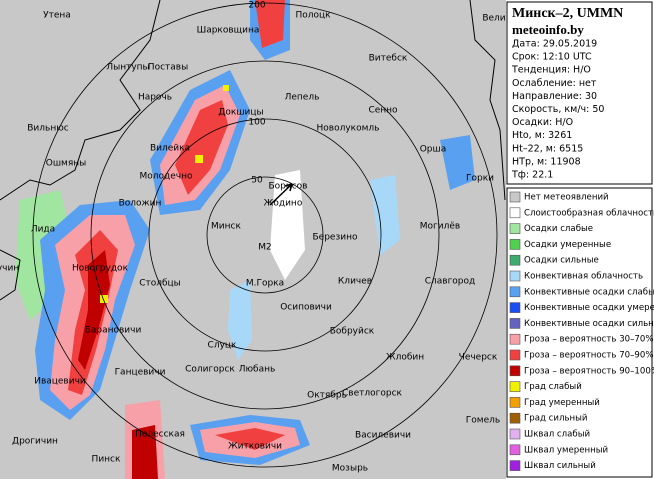 The width and height of the screenshot is (654, 479). I want to click on city-label: Минск, so click(226, 227).